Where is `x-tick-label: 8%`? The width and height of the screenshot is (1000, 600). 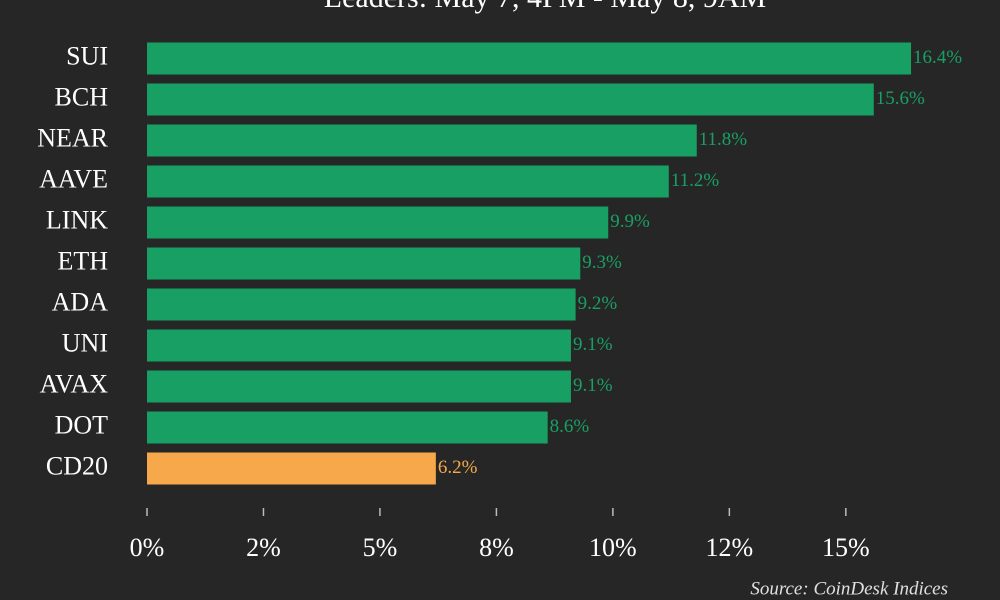
x-tick-label: 8% is located at coordinates (496, 547).